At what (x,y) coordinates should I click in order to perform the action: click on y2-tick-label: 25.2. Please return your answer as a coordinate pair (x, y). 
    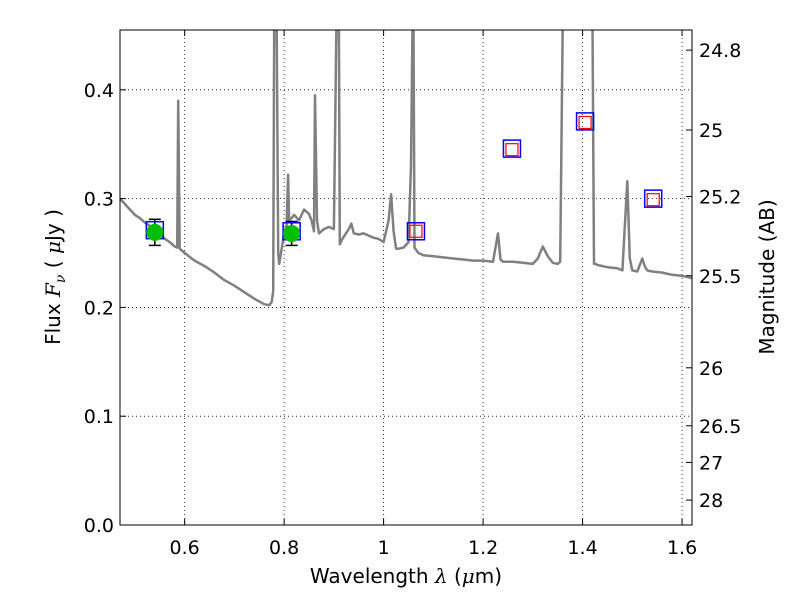
    Looking at the image, I should click on (720, 197).